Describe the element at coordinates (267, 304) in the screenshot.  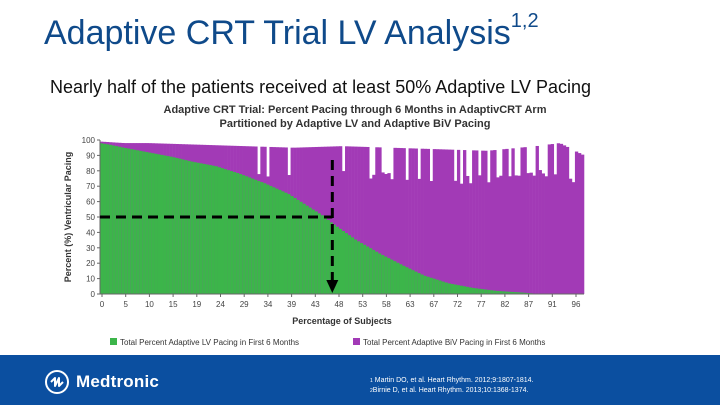
I see `x-tick-label: 34` at that location.